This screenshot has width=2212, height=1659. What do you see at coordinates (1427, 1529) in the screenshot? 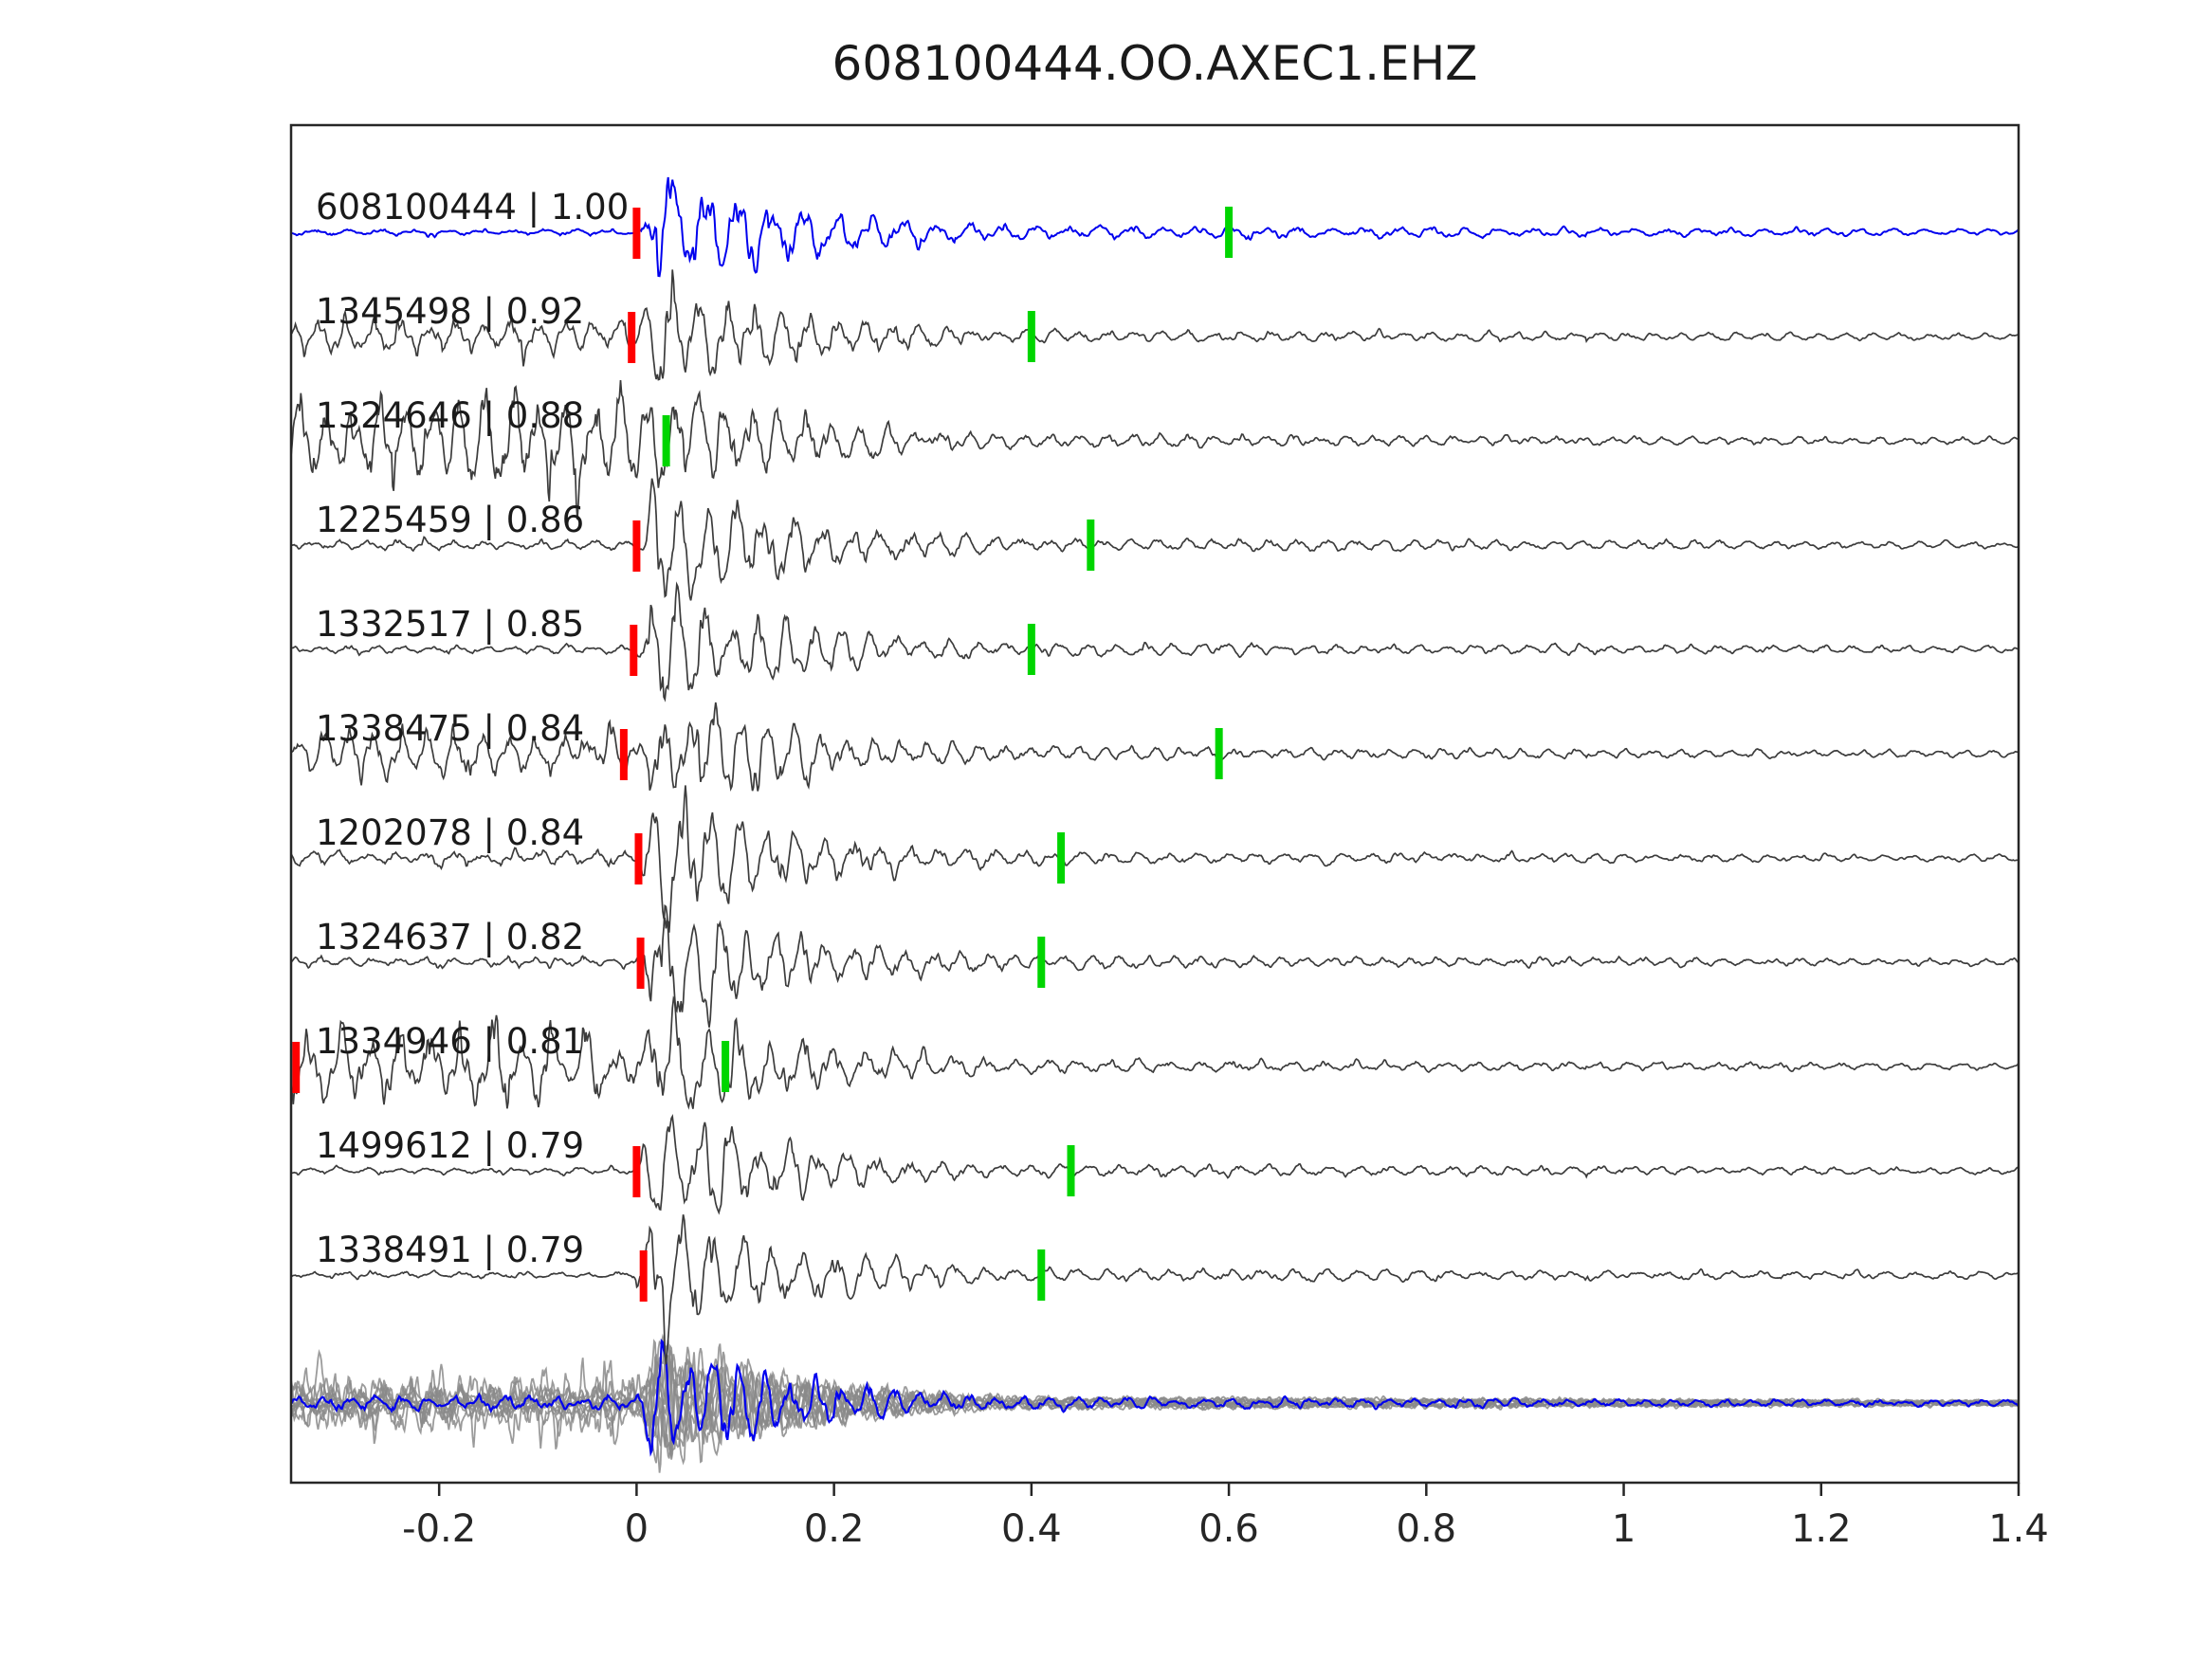
I see `x-tick-label: 0.8` at bounding box center [1427, 1529].